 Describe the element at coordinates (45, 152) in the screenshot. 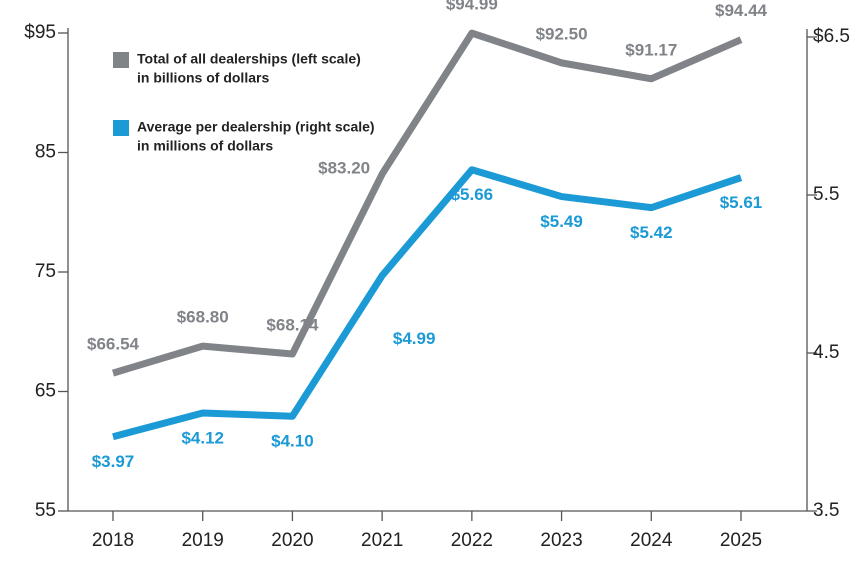

I see `y-tick-label: 85` at that location.